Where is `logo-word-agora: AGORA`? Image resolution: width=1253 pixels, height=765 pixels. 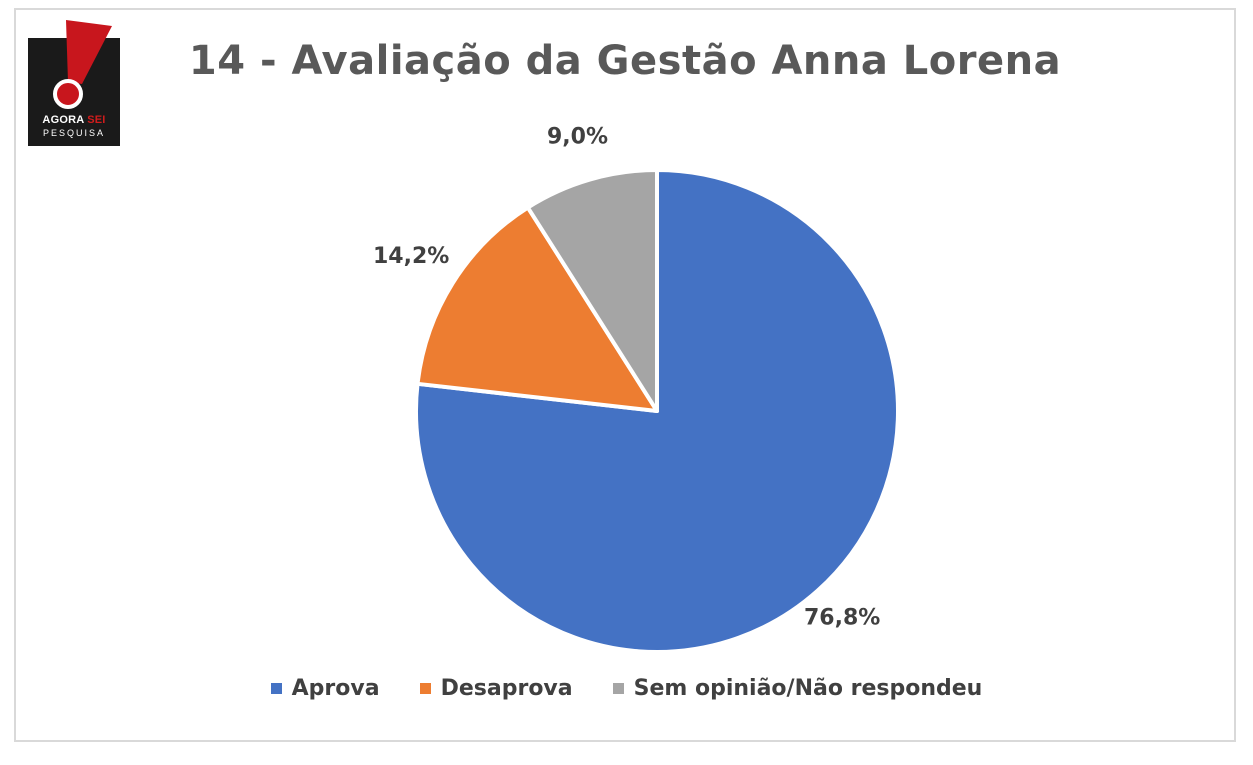
logo-word-agora: AGORA is located at coordinates (63, 120).